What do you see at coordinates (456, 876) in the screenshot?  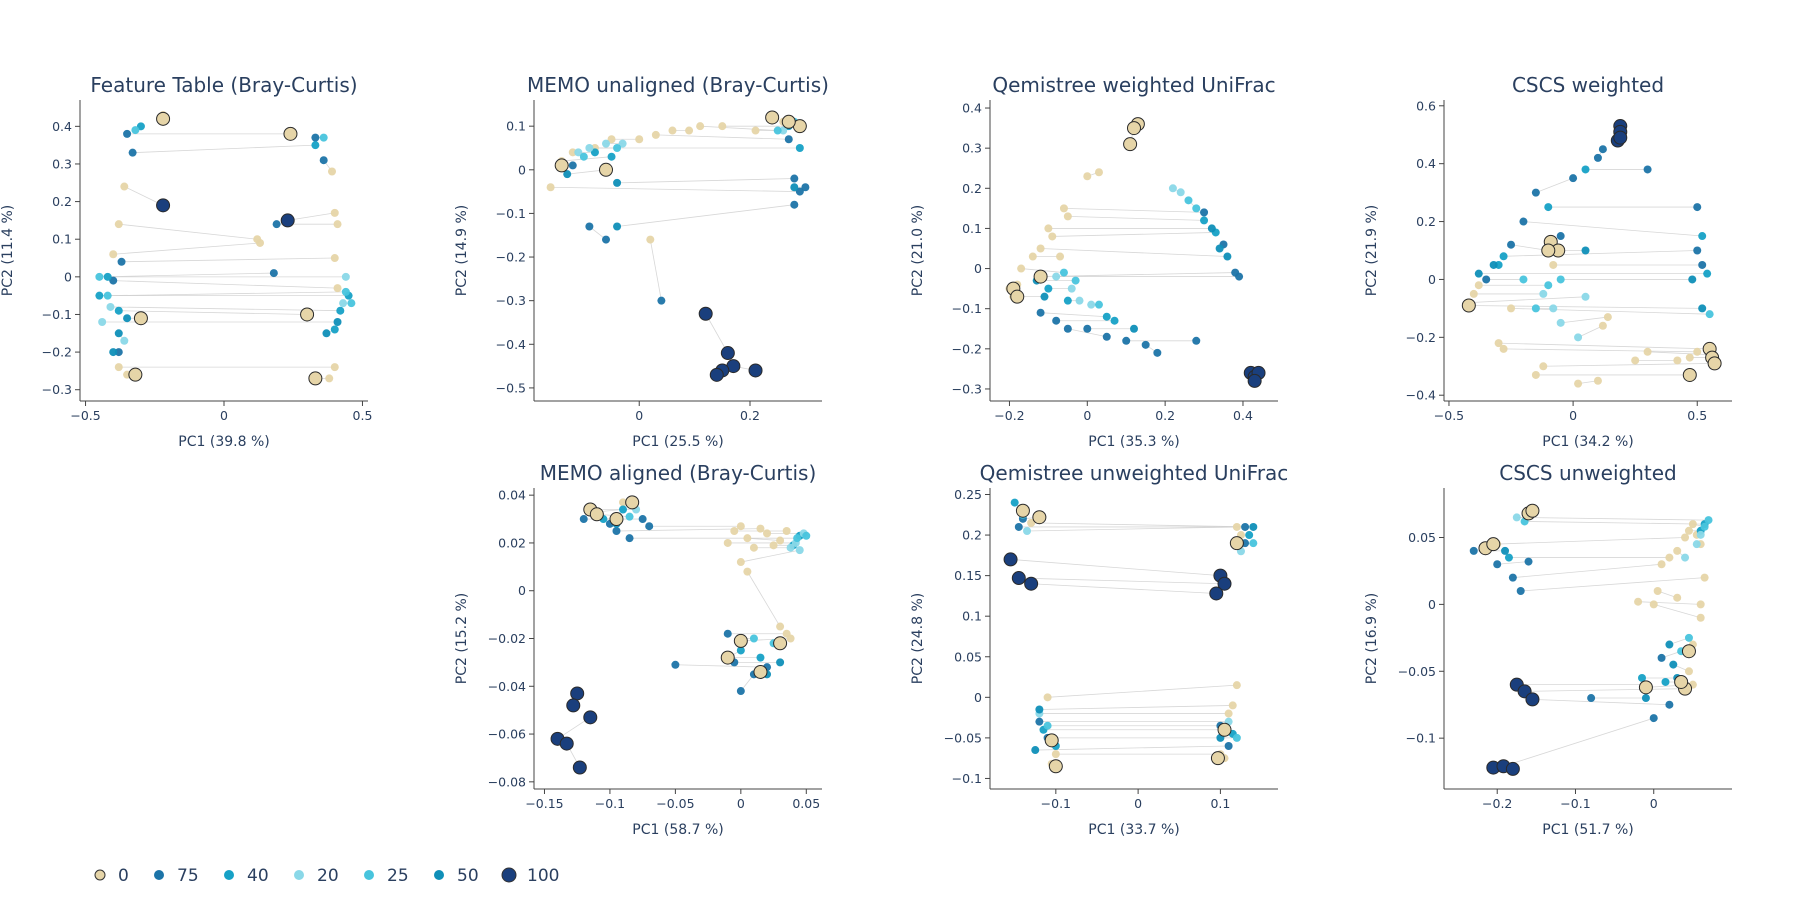 I see `legend-item-50: 50` at bounding box center [456, 876].